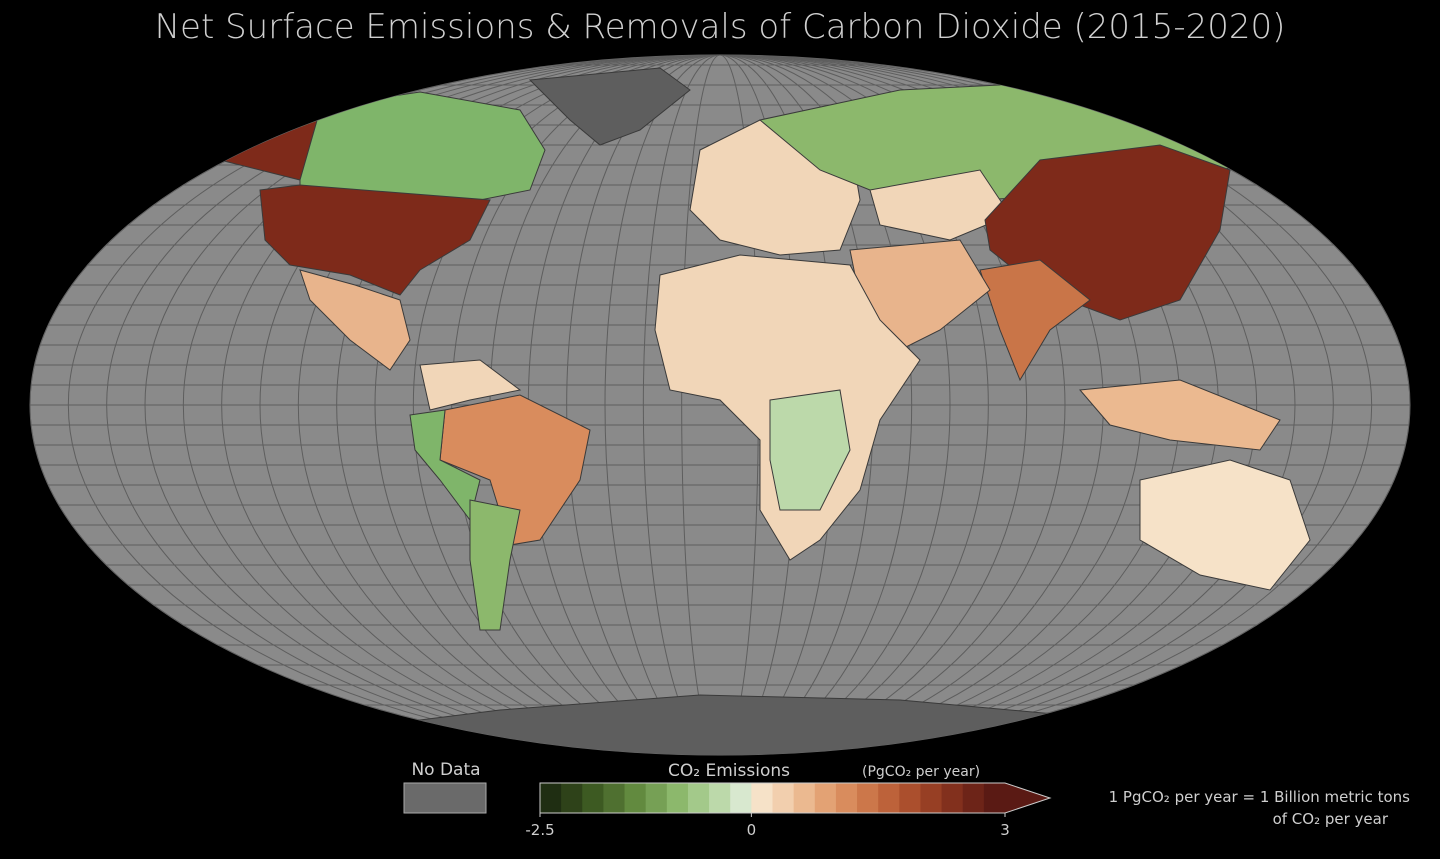  I want to click on colorbar-tick-label: 3, so click(1005, 830).